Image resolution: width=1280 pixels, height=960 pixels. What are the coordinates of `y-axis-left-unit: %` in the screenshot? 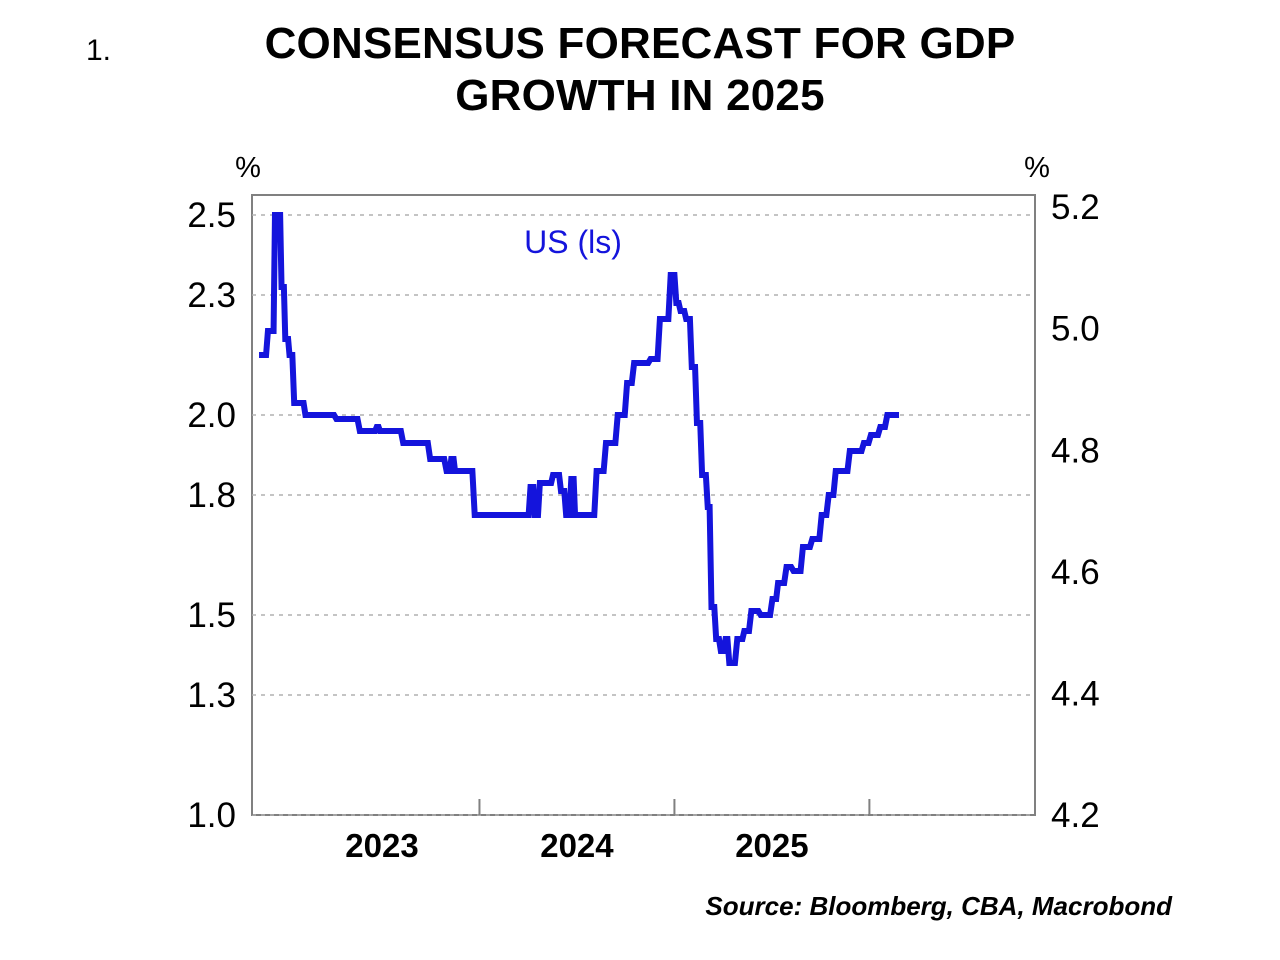 It's located at (248, 168).